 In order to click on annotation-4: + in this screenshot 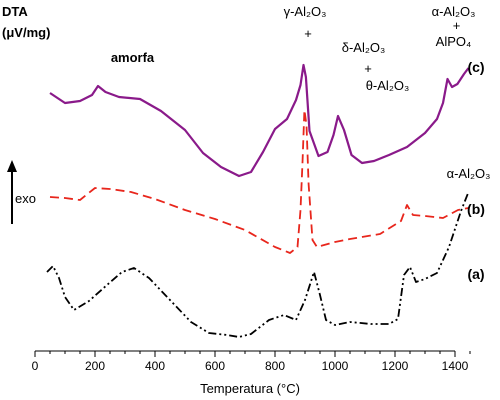, I will do `click(368, 68)`.